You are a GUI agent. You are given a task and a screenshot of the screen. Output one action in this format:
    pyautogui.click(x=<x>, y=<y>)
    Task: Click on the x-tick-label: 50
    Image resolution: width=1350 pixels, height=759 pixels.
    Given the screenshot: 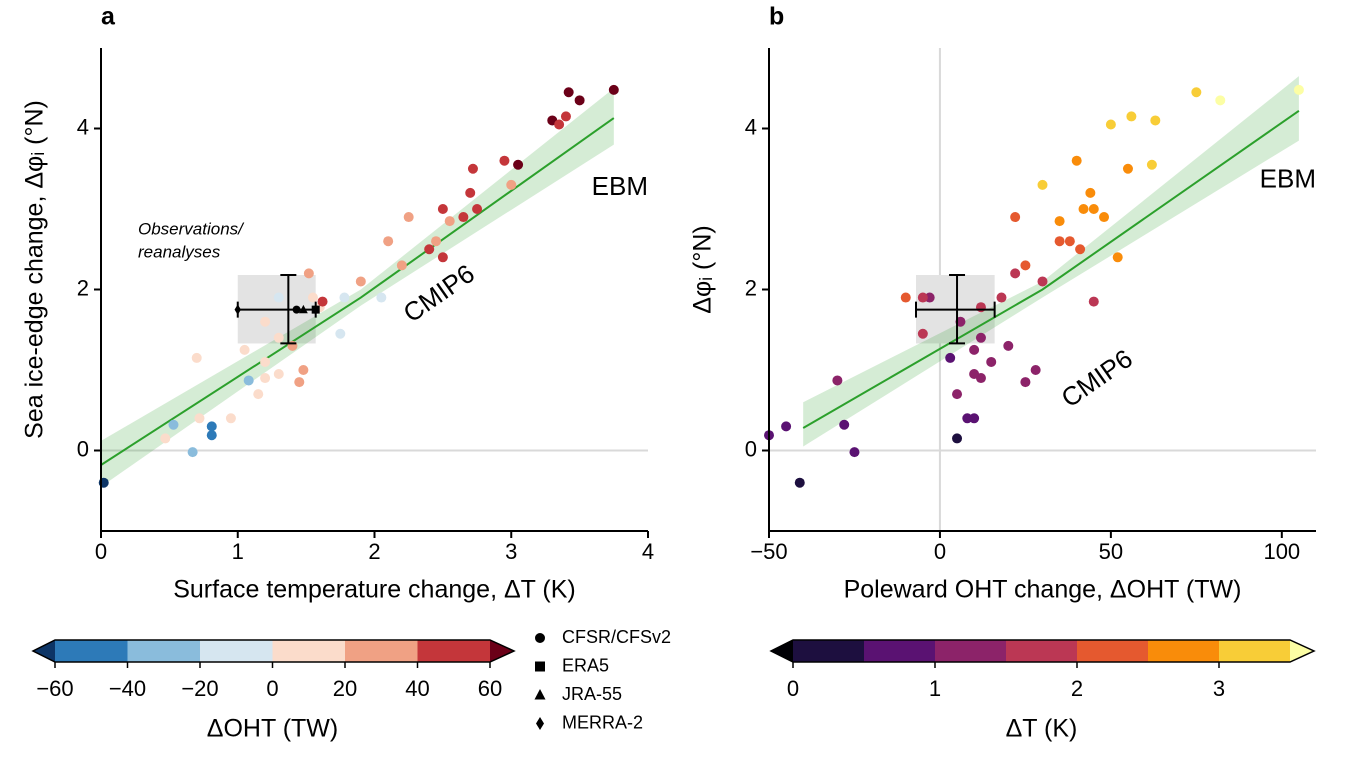 What is the action you would take?
    pyautogui.click(x=1111, y=551)
    